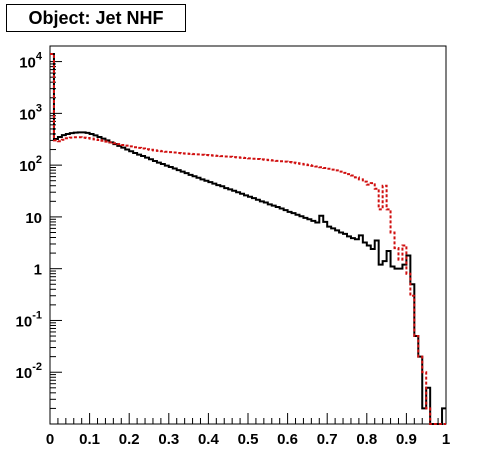 Image resolution: width=496 pixels, height=472 pixels. Describe the element at coordinates (30, 112) in the screenshot. I see `y-tick-label: 10³` at that location.